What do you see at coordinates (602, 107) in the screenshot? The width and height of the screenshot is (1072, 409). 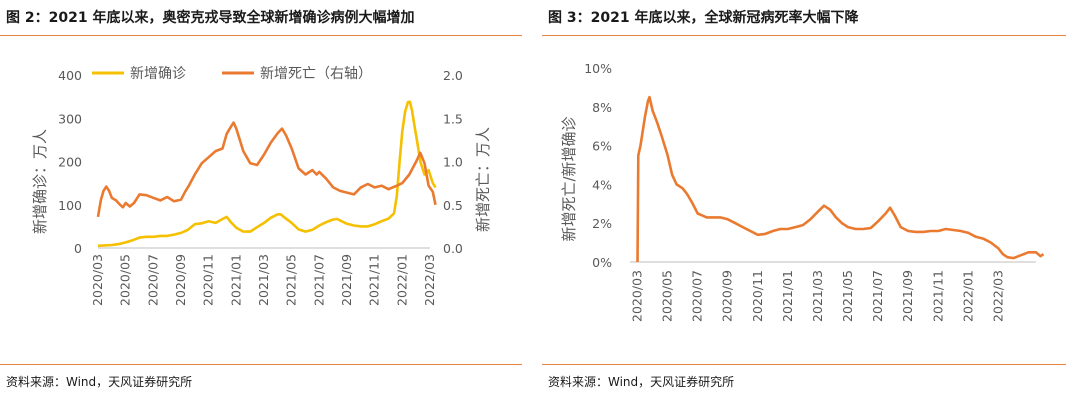 I see `y-tick-label: 8%` at bounding box center [602, 107].